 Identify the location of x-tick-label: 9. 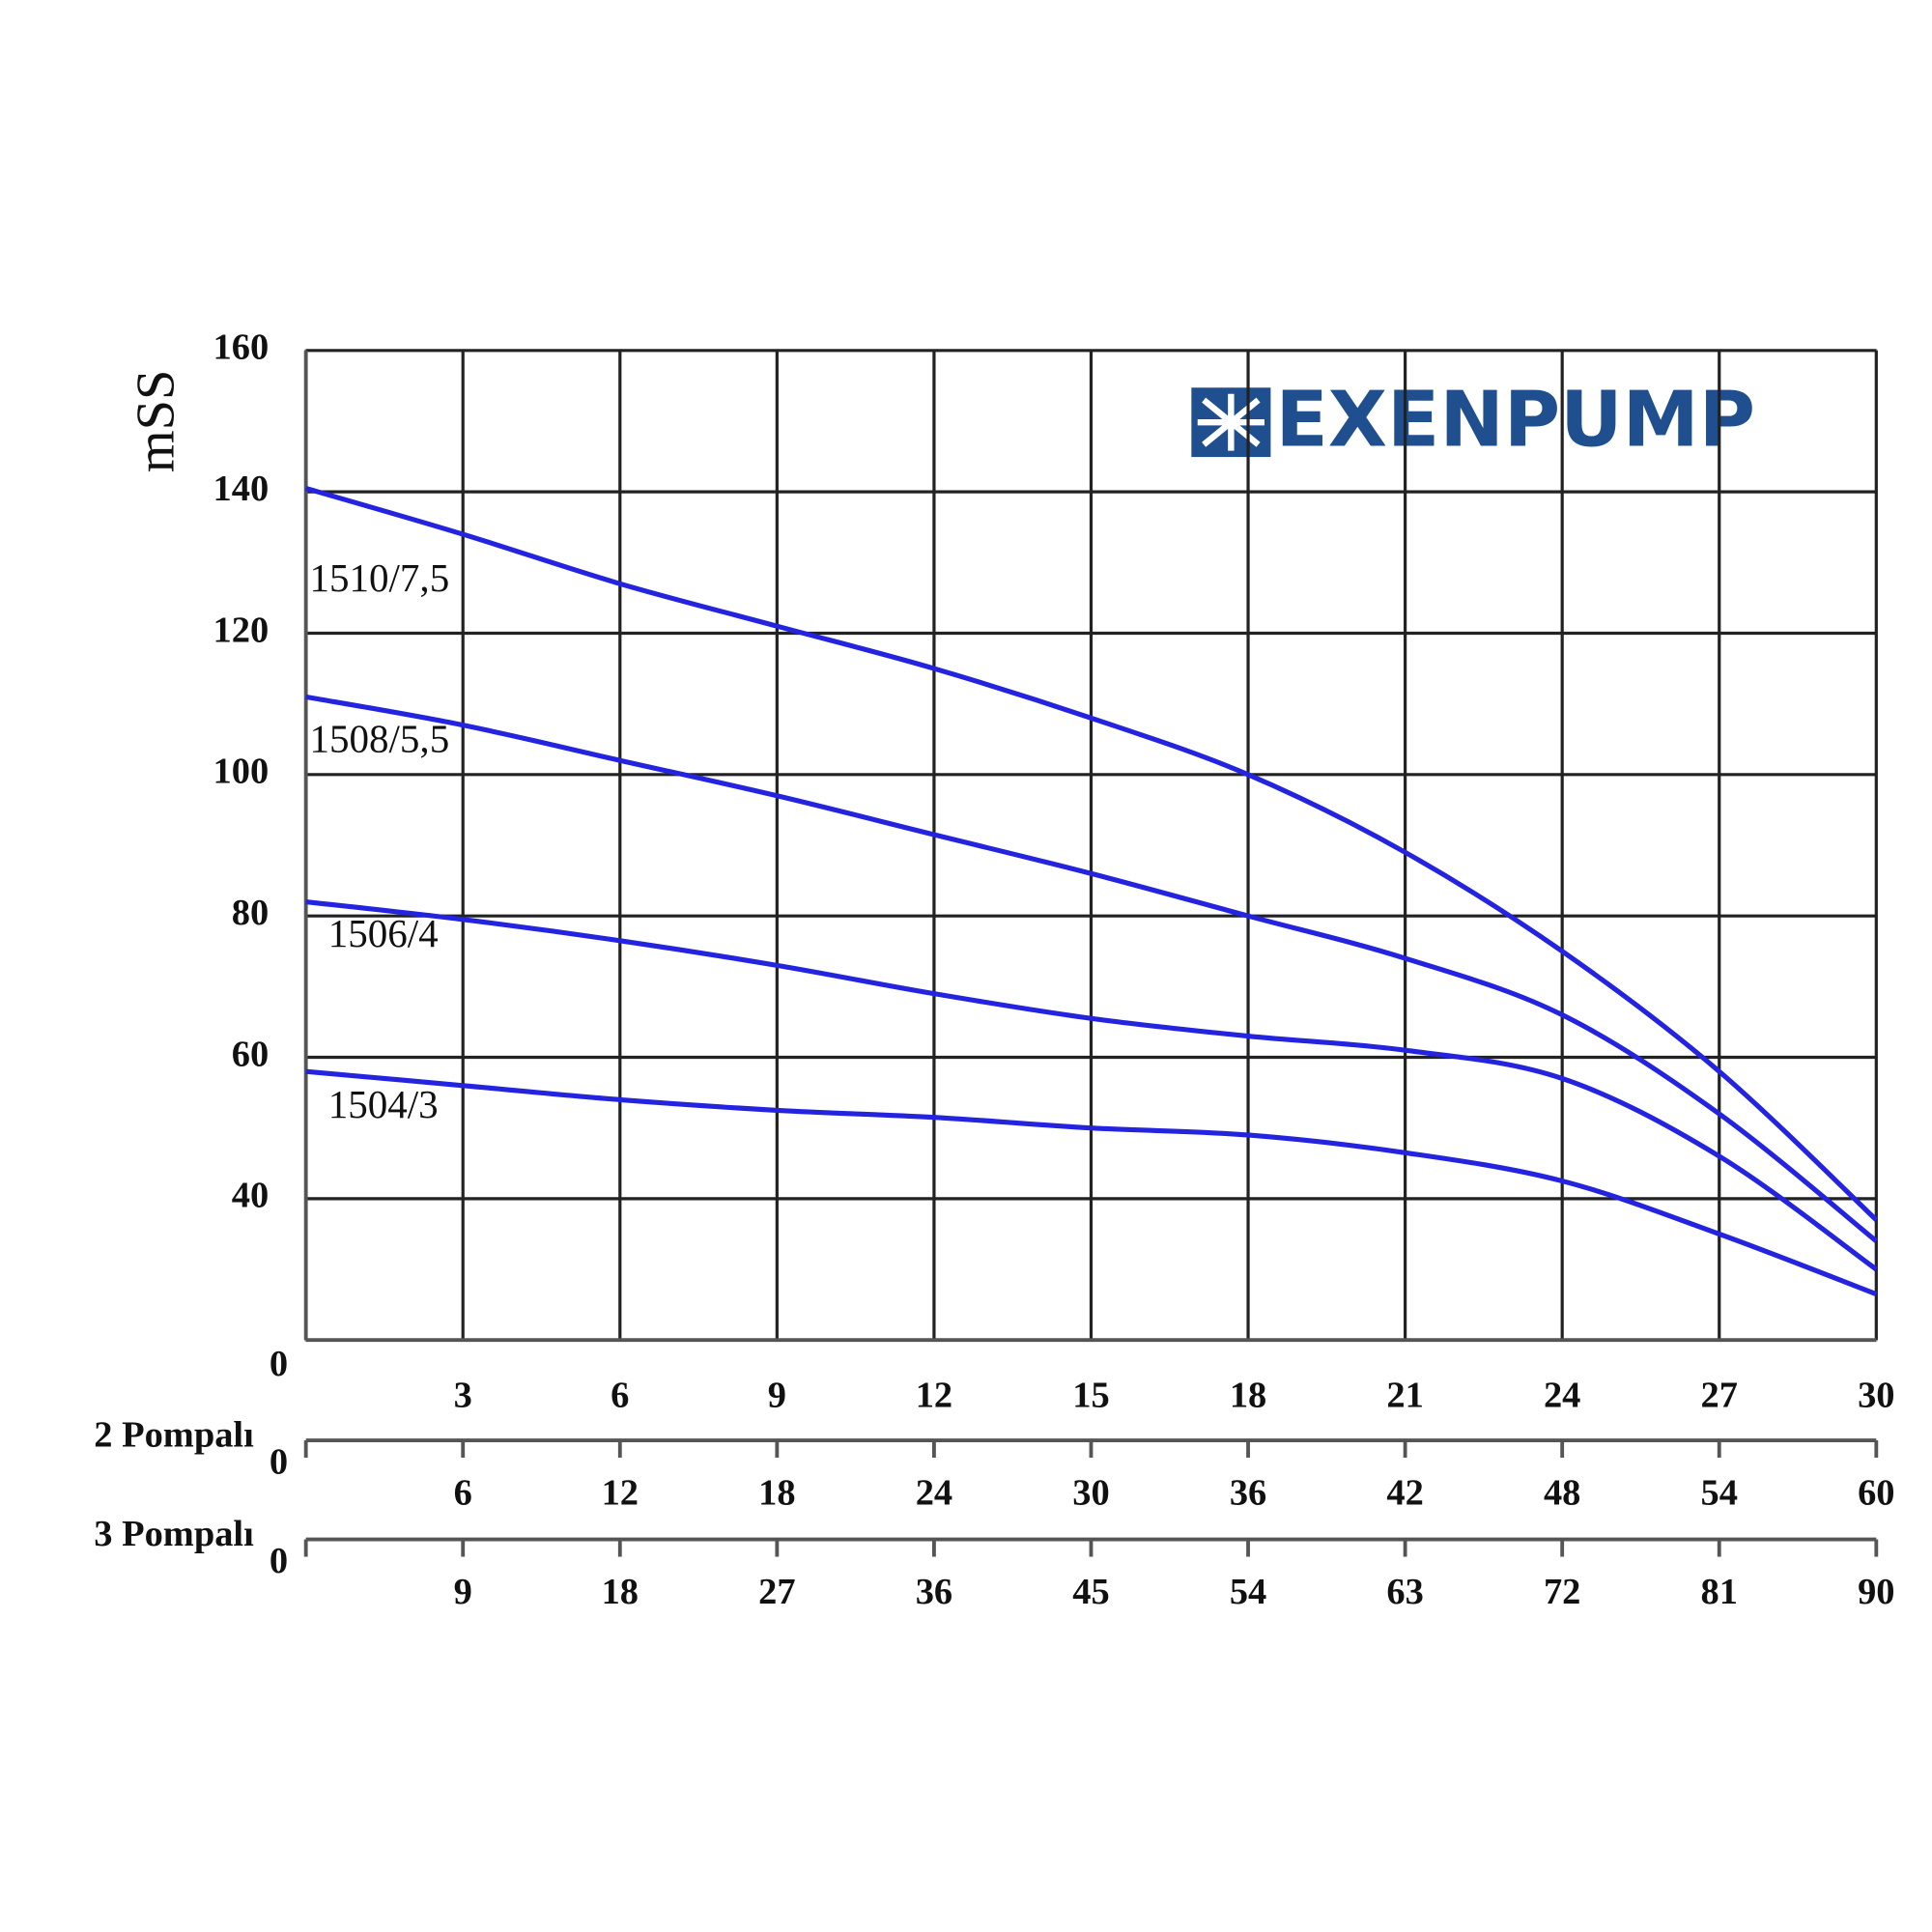
(777, 1395).